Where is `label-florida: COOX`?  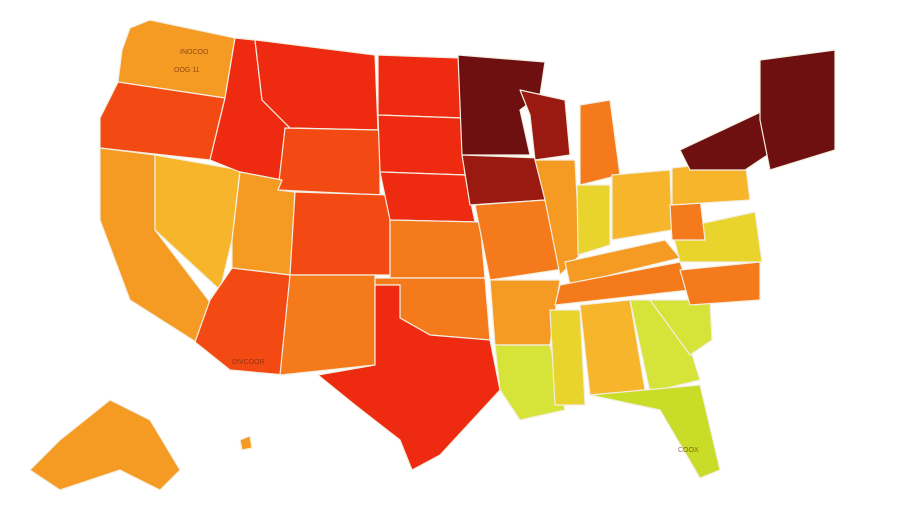 label-florida: COOX is located at coordinates (688, 450).